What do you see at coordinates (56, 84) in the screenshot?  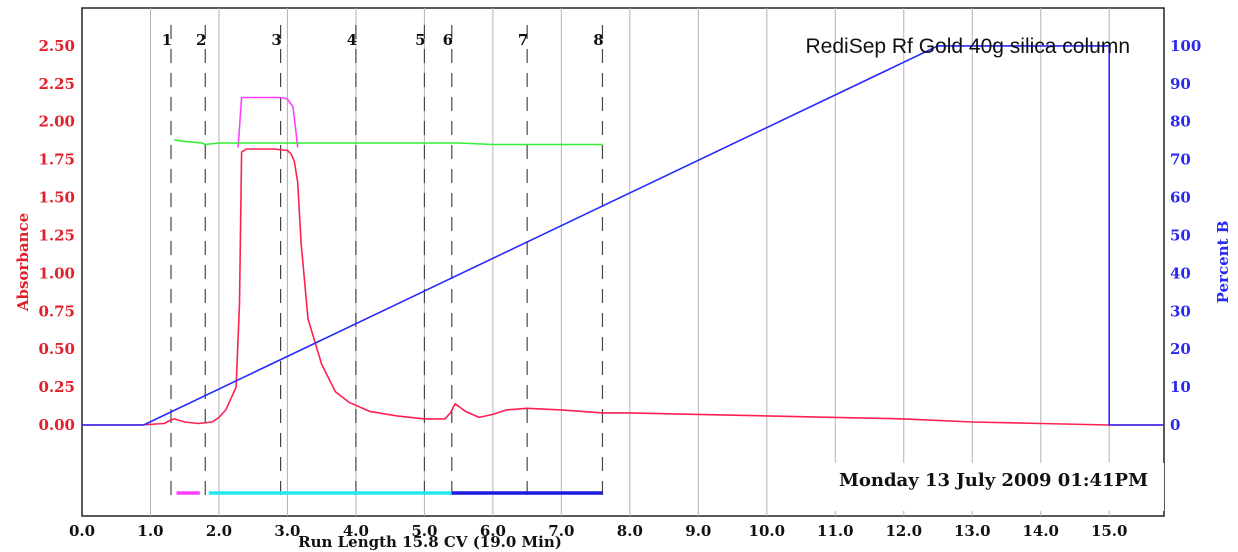 I see `y-left-tick-label: 2.25` at bounding box center [56, 84].